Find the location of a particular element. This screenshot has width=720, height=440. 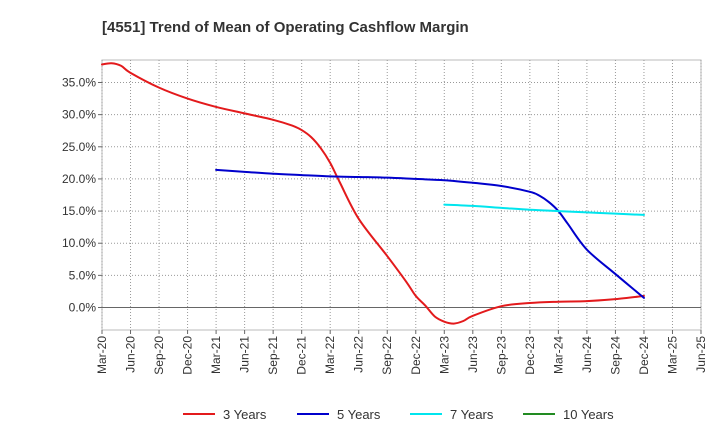

x-tick-label: Dec-20 is located at coordinates (188, 355).